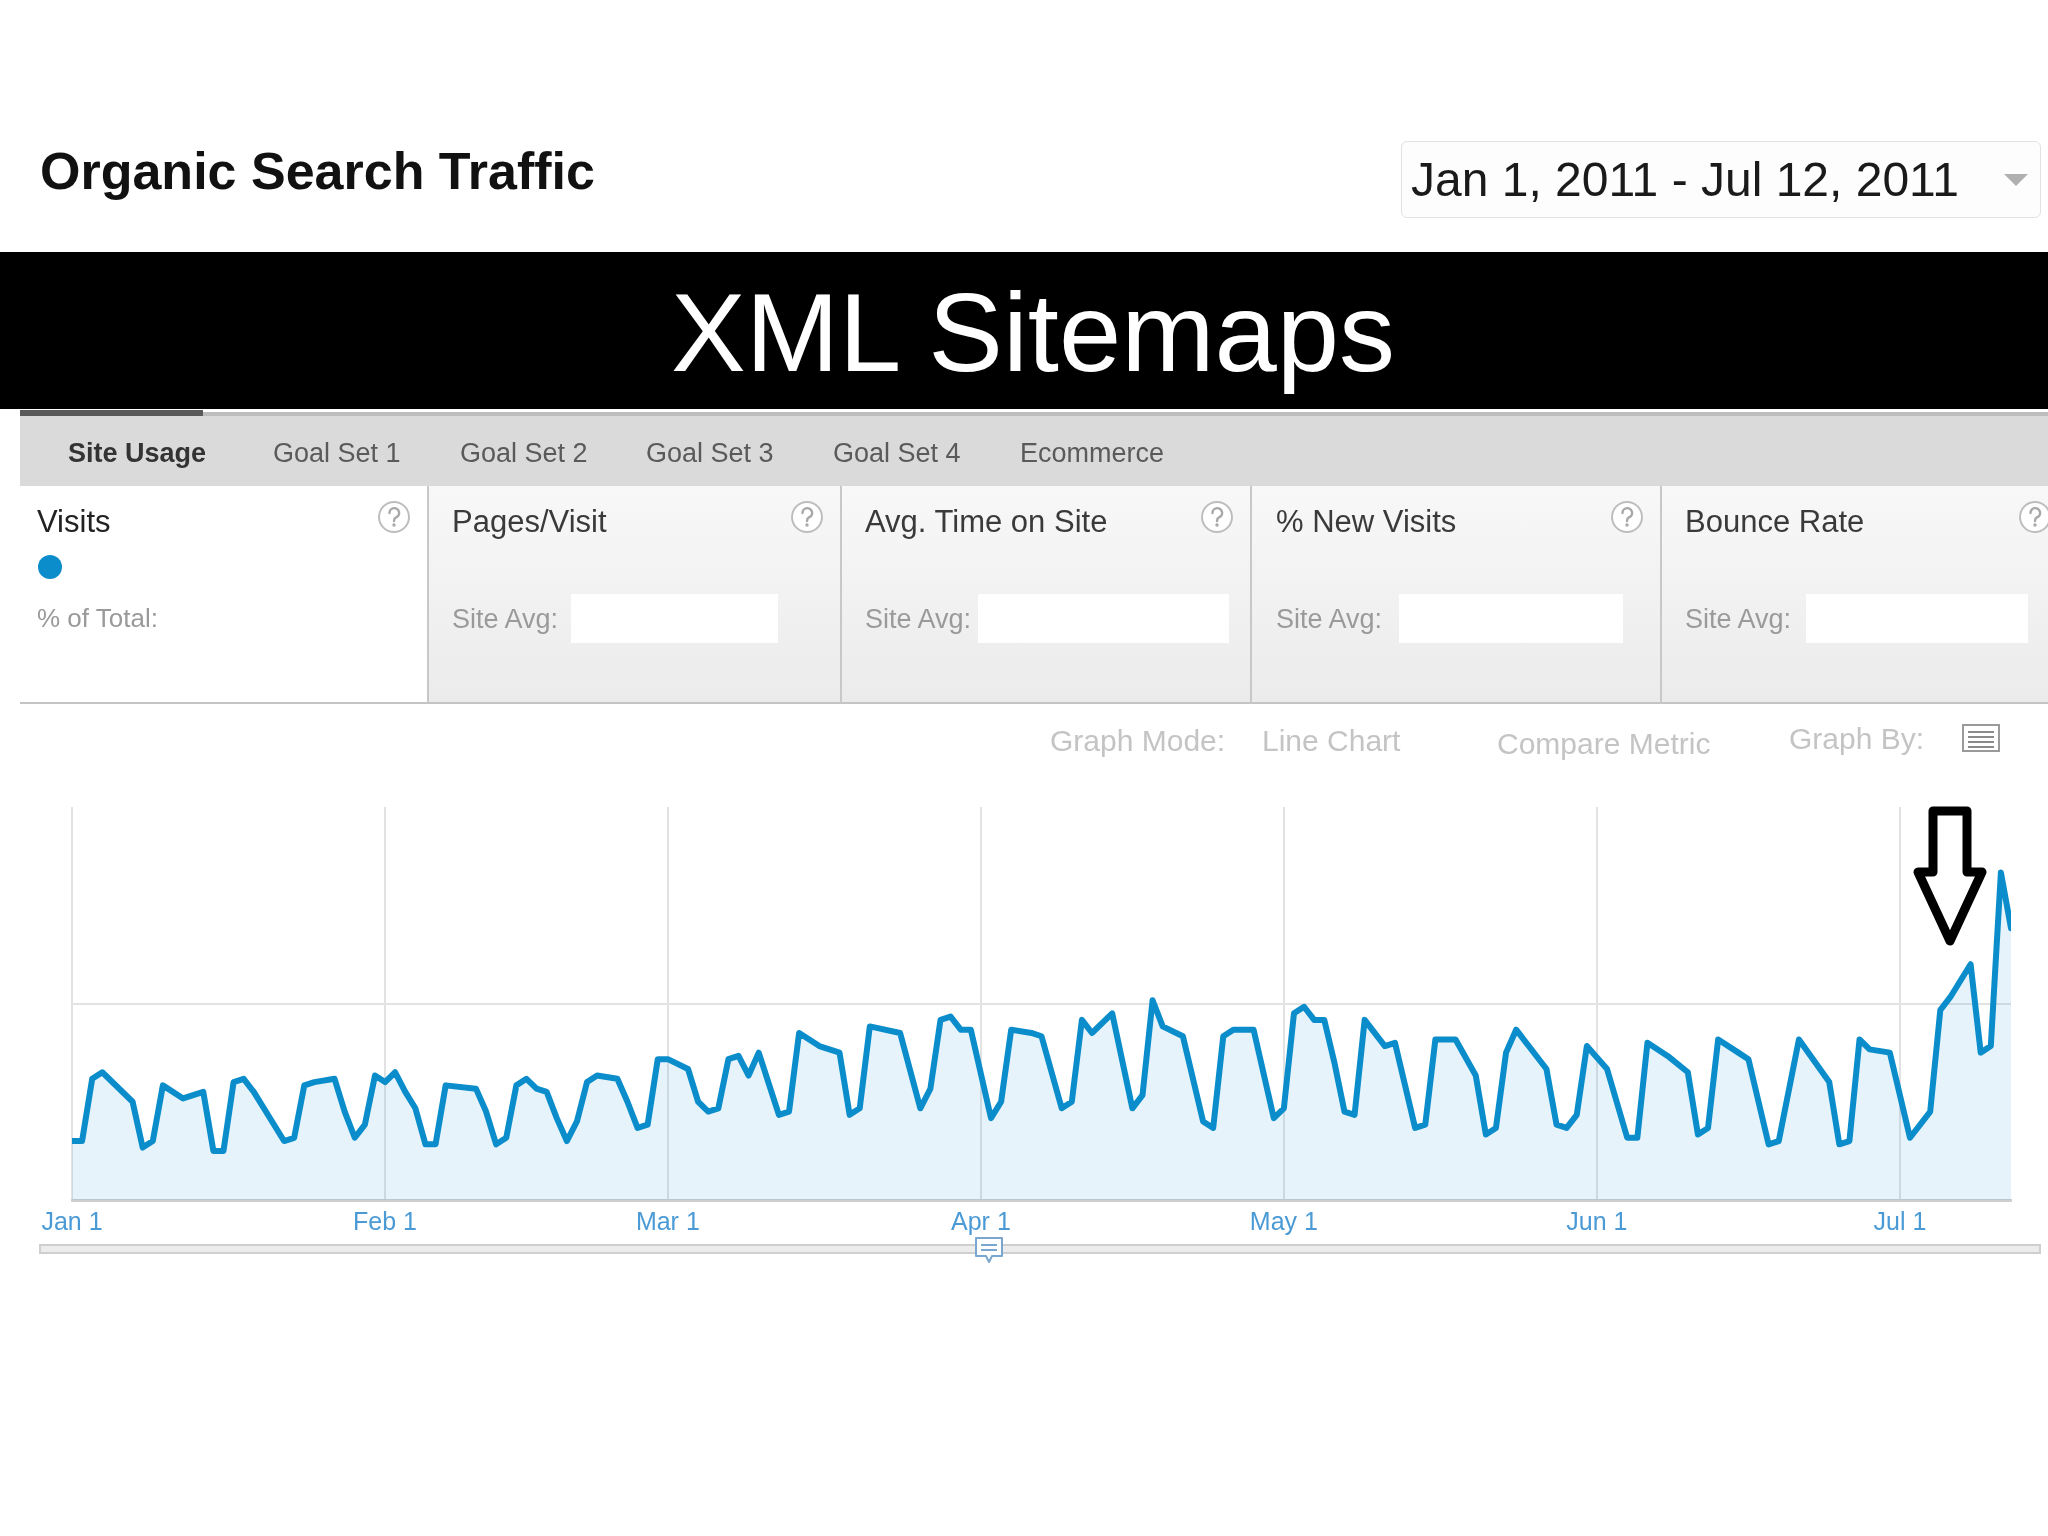 This screenshot has width=2048, height=1536. What do you see at coordinates (1331, 741) in the screenshot?
I see `text: Line Chart` at bounding box center [1331, 741].